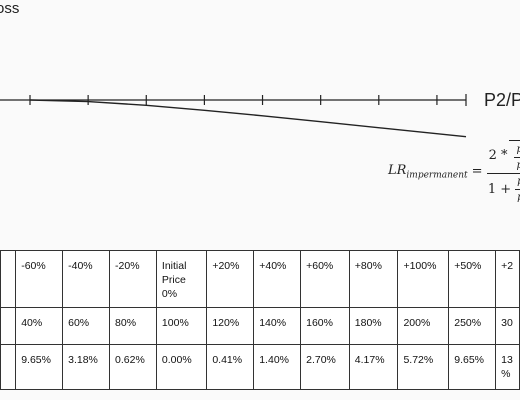 The image size is (520, 400). What do you see at coordinates (86, 326) in the screenshot?
I see `table-cell: 60%` at bounding box center [86, 326].